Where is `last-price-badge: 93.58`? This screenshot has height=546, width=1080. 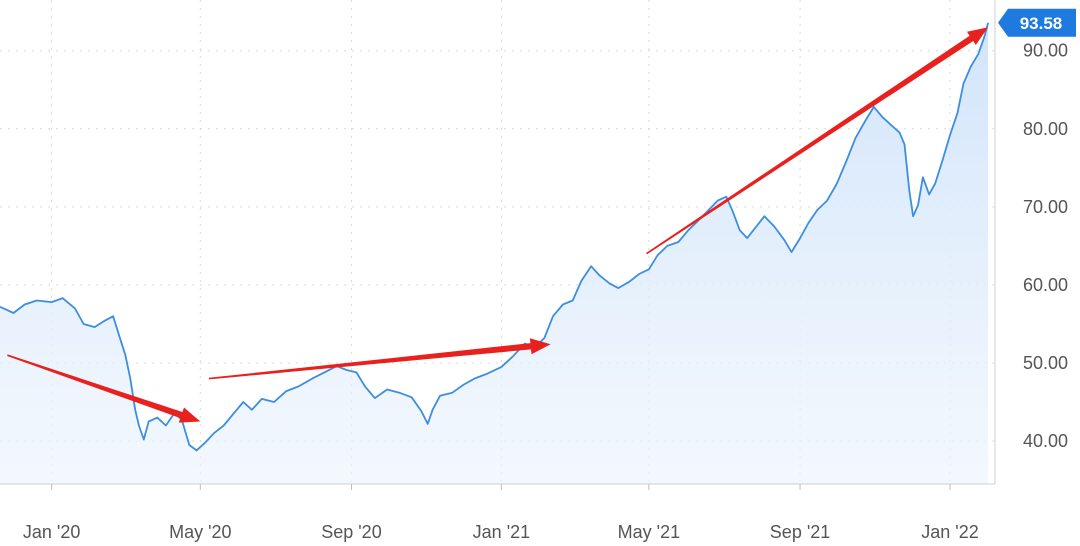
last-price-badge: 93.58 is located at coordinates (1037, 22).